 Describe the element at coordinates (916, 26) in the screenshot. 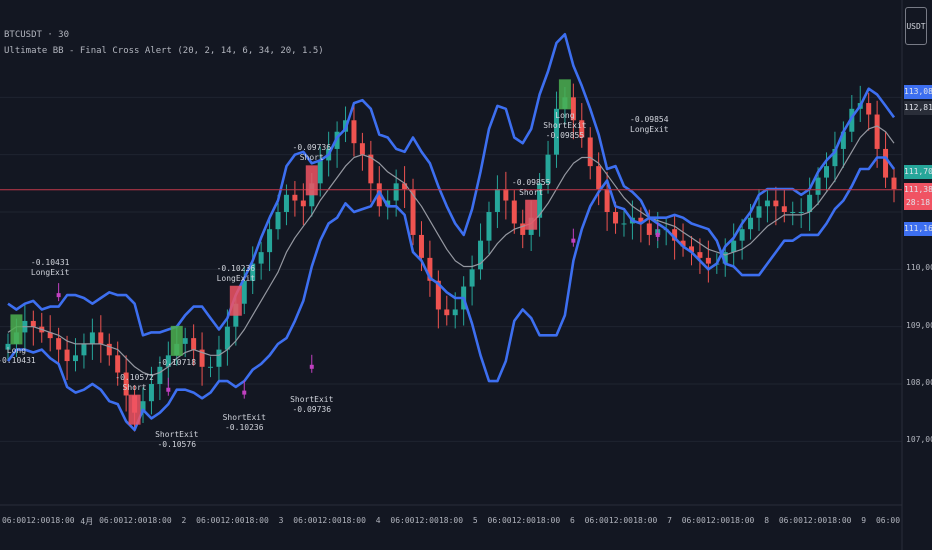

I see `currency-button: USDT` at that location.